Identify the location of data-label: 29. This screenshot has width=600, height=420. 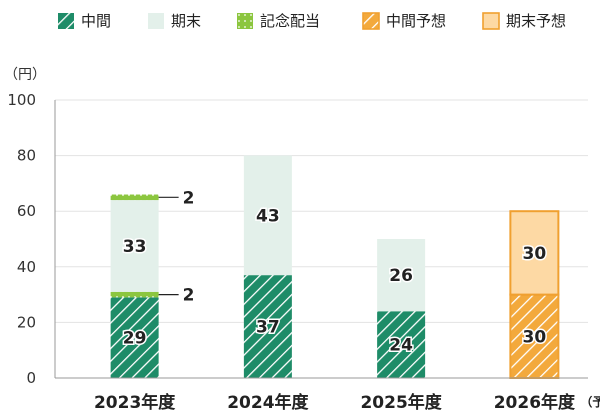
(135, 339).